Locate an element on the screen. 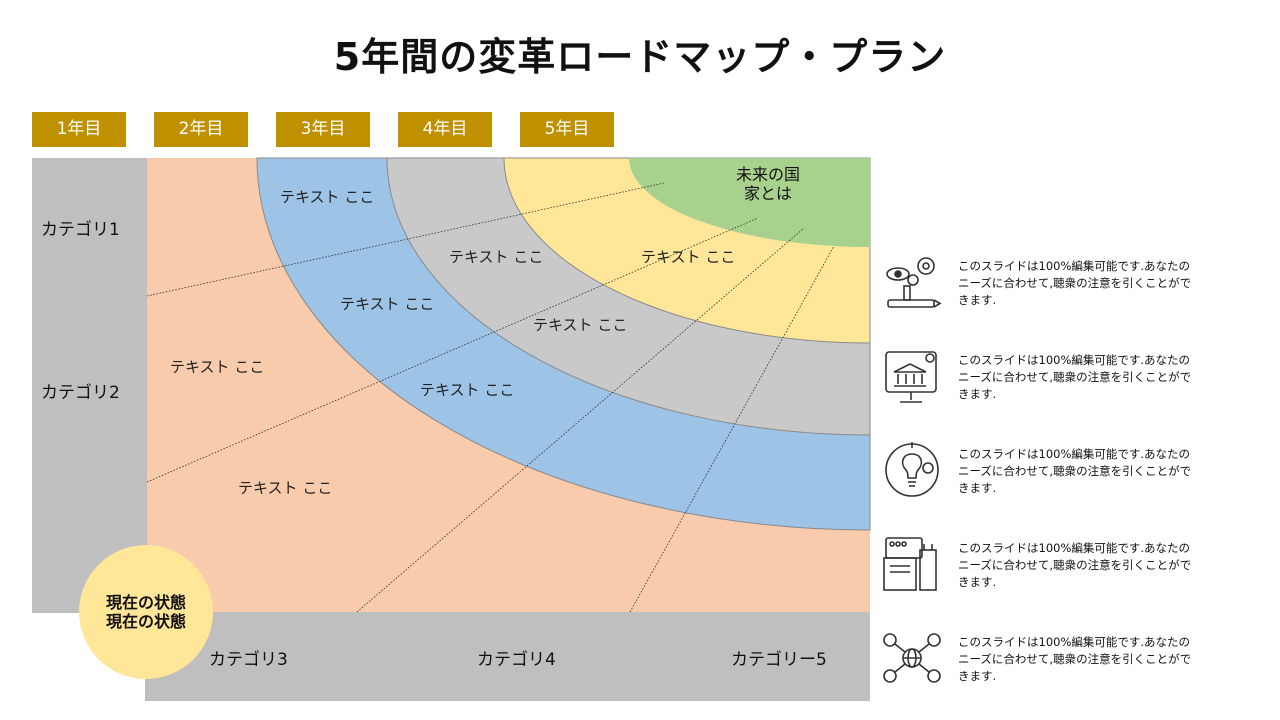 This screenshot has width=1280, height=720. current-line-1: 現在の状態 is located at coordinates (145, 602).